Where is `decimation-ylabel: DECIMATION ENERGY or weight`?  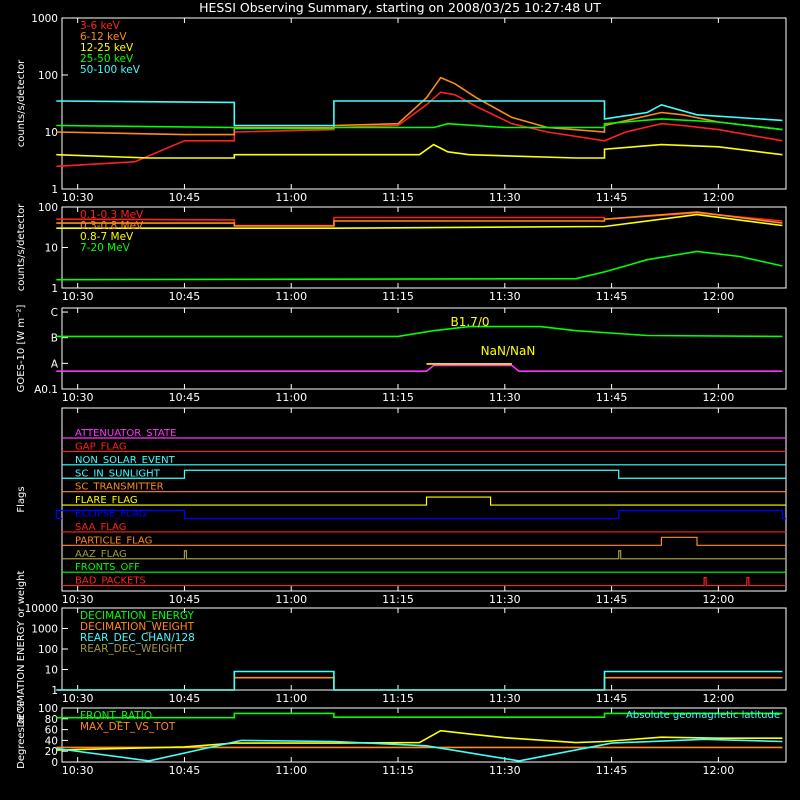 decimation-ylabel: DECIMATION ENERGY or weight is located at coordinates (21, 648).